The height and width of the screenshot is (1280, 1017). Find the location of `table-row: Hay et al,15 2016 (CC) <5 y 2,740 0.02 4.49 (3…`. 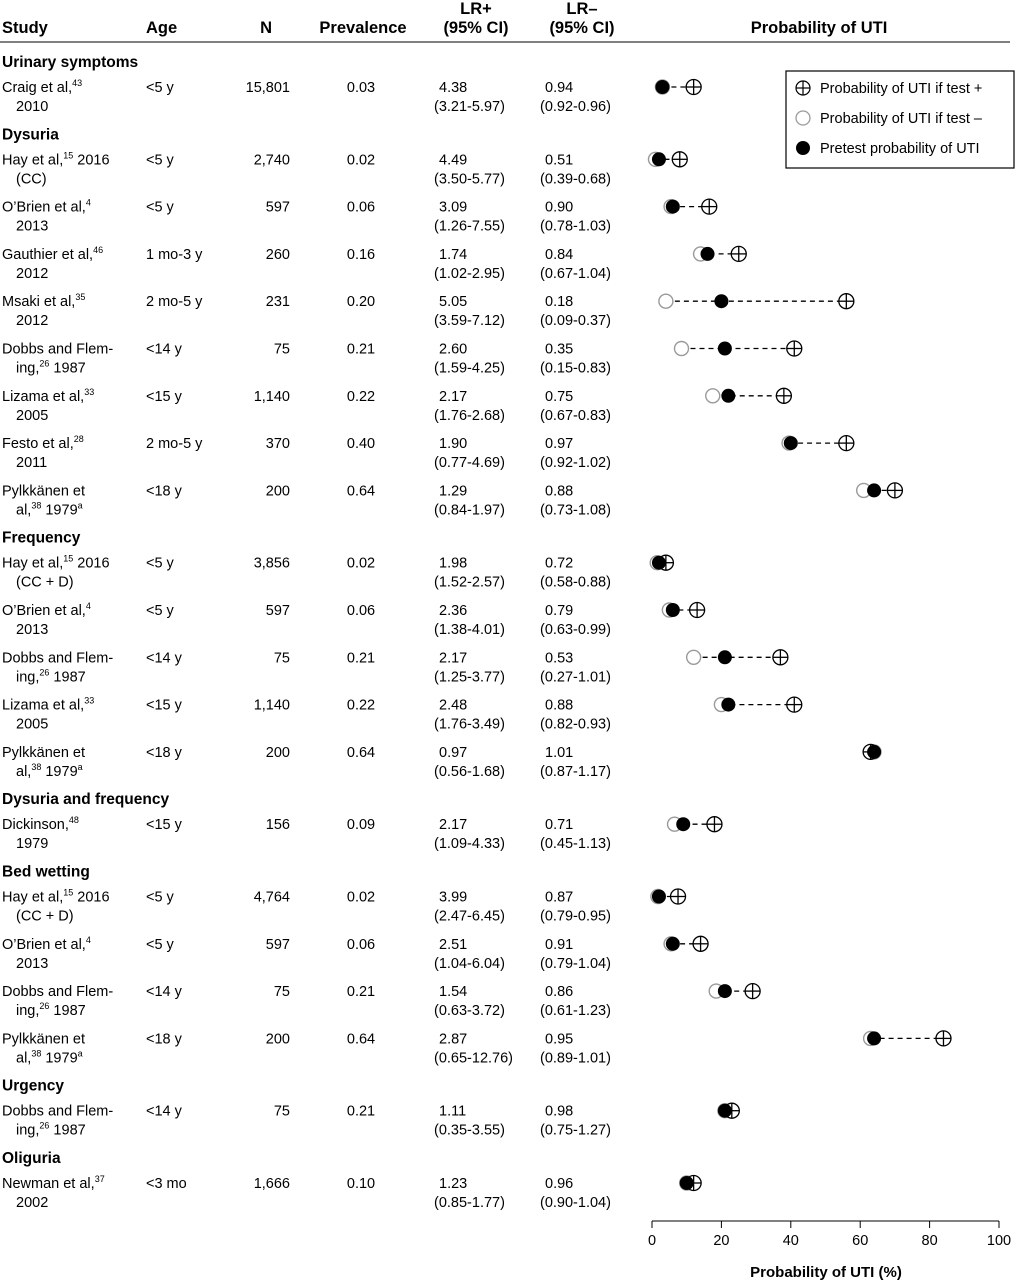

table-row: Hay et al,15 2016 (CC) <5 y 2,740 0.02 4.49 (3… is located at coordinates (345, 168).